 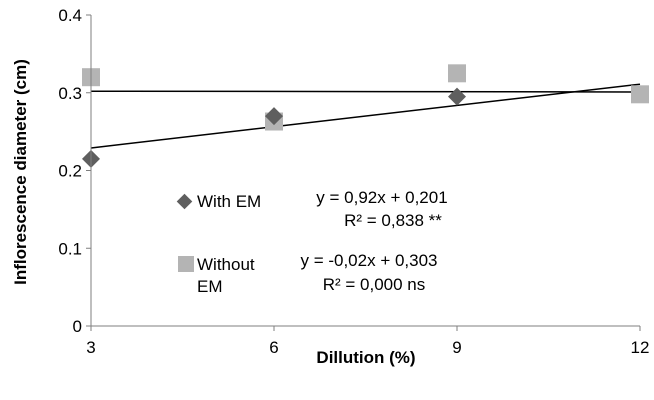 I want to click on trendline-without-em, so click(x=365, y=91).